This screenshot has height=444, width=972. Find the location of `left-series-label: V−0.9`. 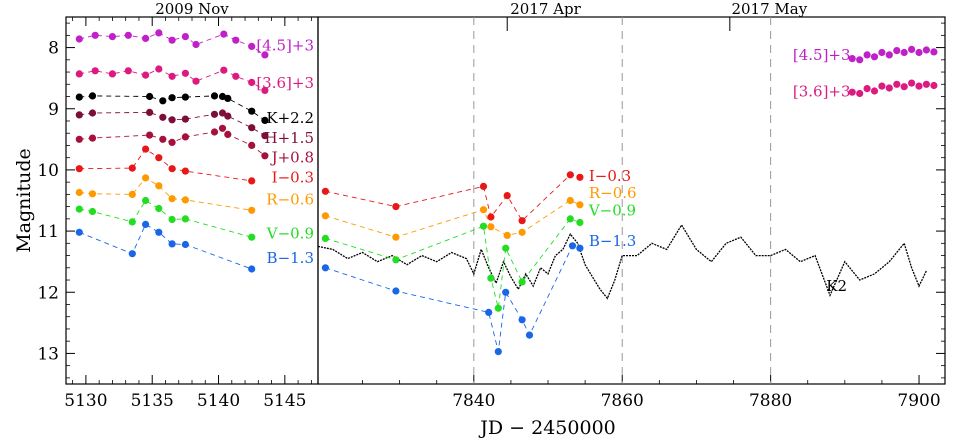

left-series-label: V−0.9 is located at coordinates (290, 234).